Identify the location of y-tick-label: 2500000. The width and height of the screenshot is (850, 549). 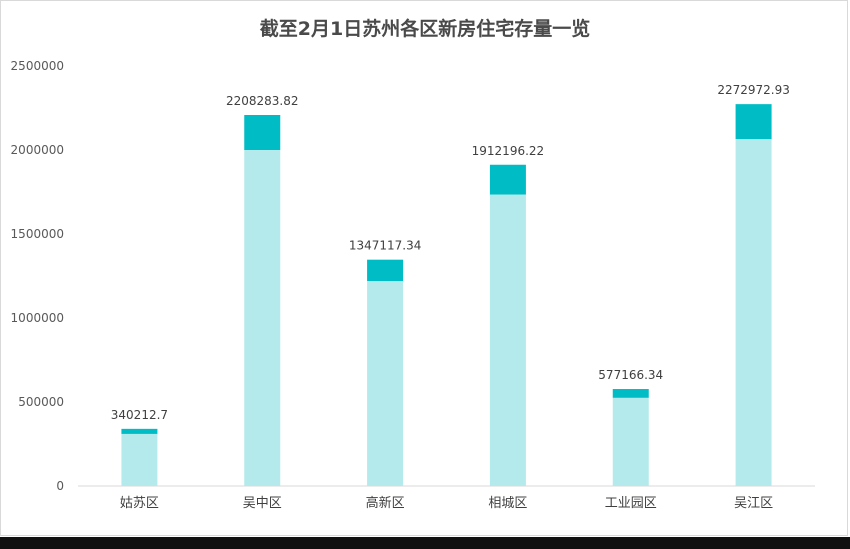
(37, 66).